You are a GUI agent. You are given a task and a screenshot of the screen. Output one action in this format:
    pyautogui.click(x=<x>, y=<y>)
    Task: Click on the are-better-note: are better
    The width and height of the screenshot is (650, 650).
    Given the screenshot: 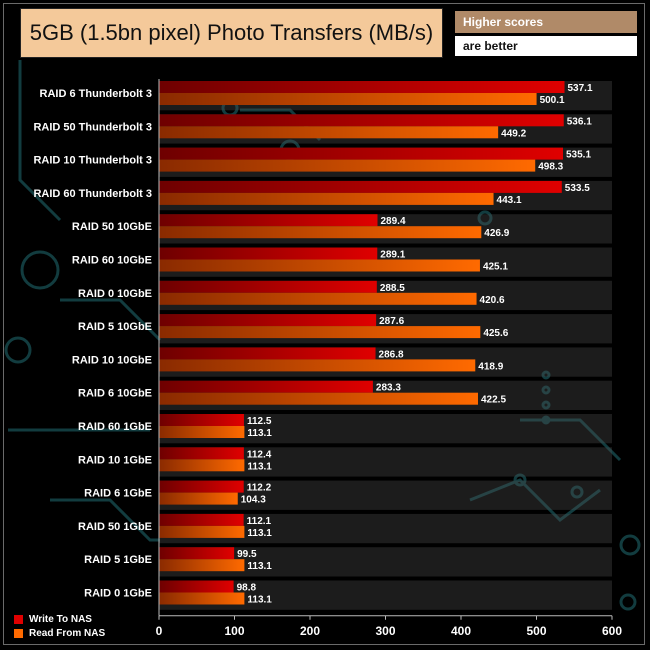 What is the action you would take?
    pyautogui.click(x=546, y=46)
    